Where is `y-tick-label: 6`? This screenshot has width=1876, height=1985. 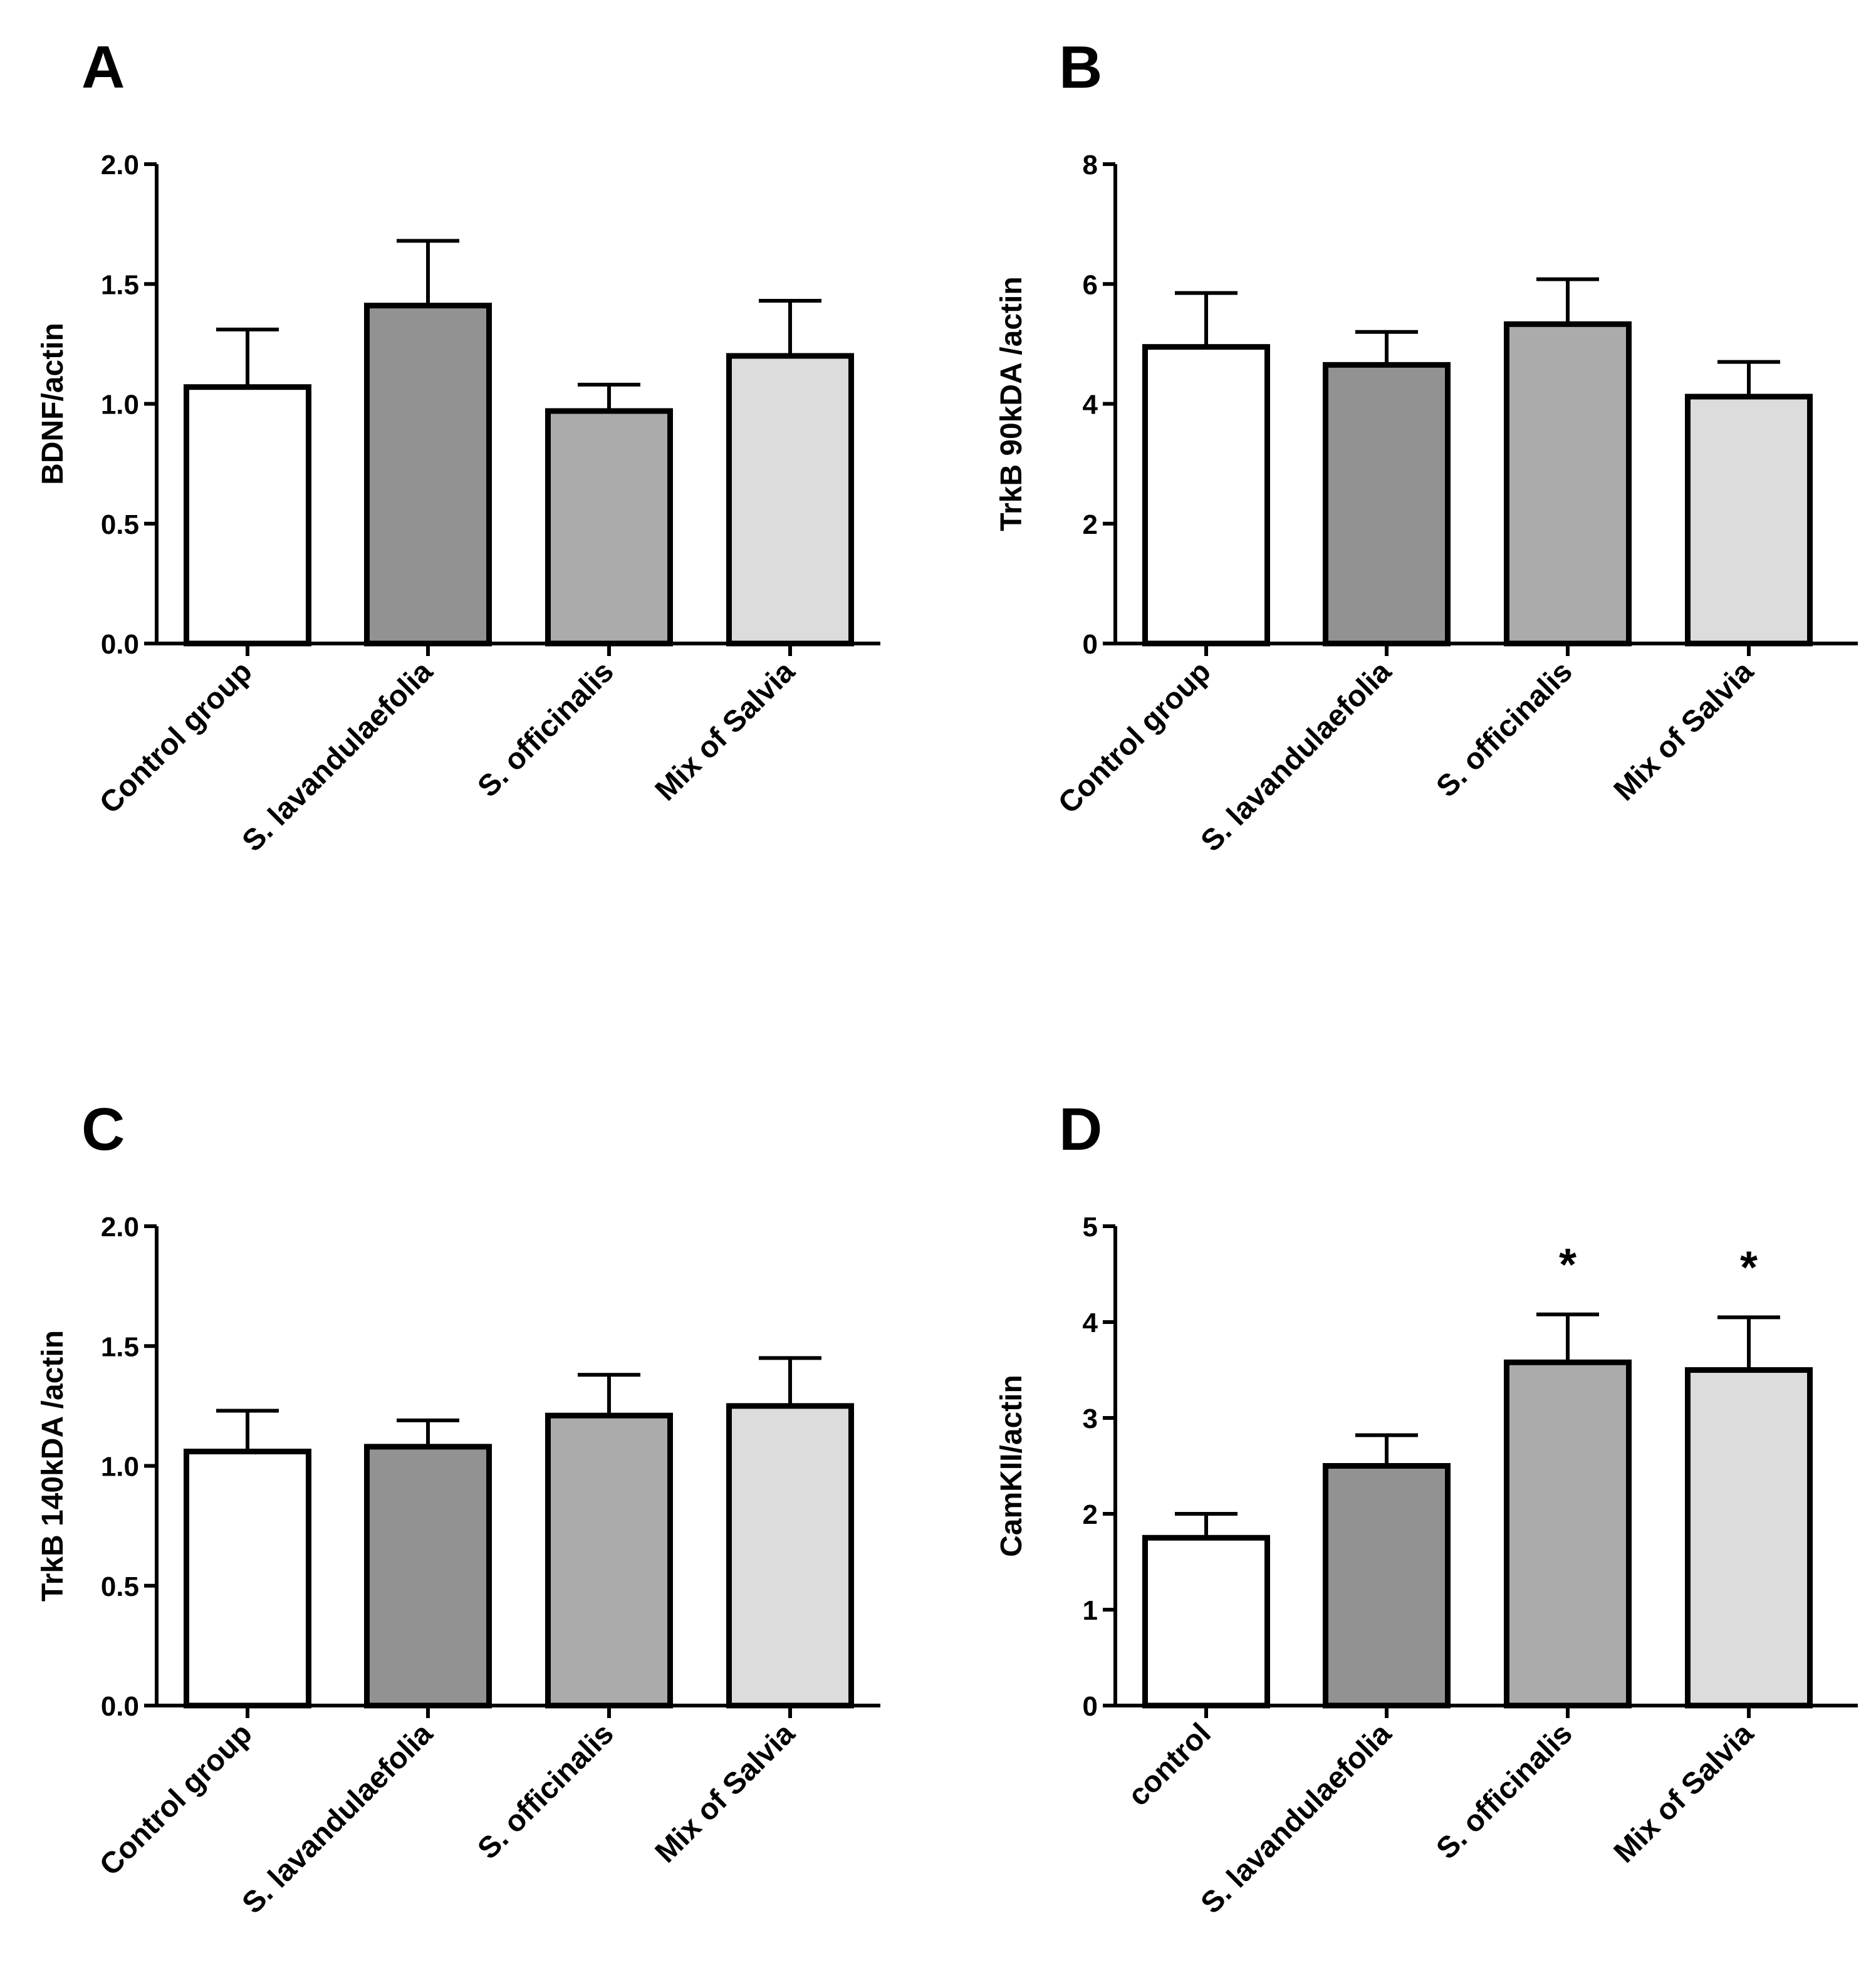
y-tick-label: 6 is located at coordinates (1090, 285).